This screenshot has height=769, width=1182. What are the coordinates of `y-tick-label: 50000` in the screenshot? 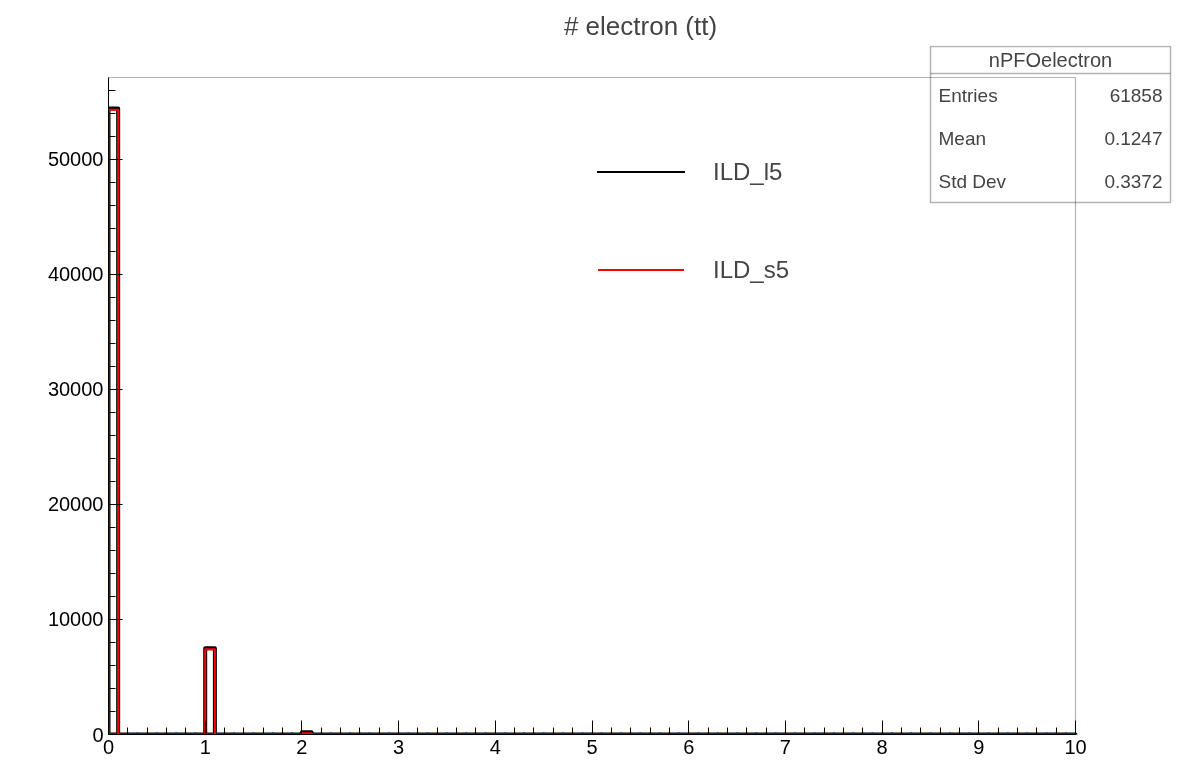 It's located at (75, 159).